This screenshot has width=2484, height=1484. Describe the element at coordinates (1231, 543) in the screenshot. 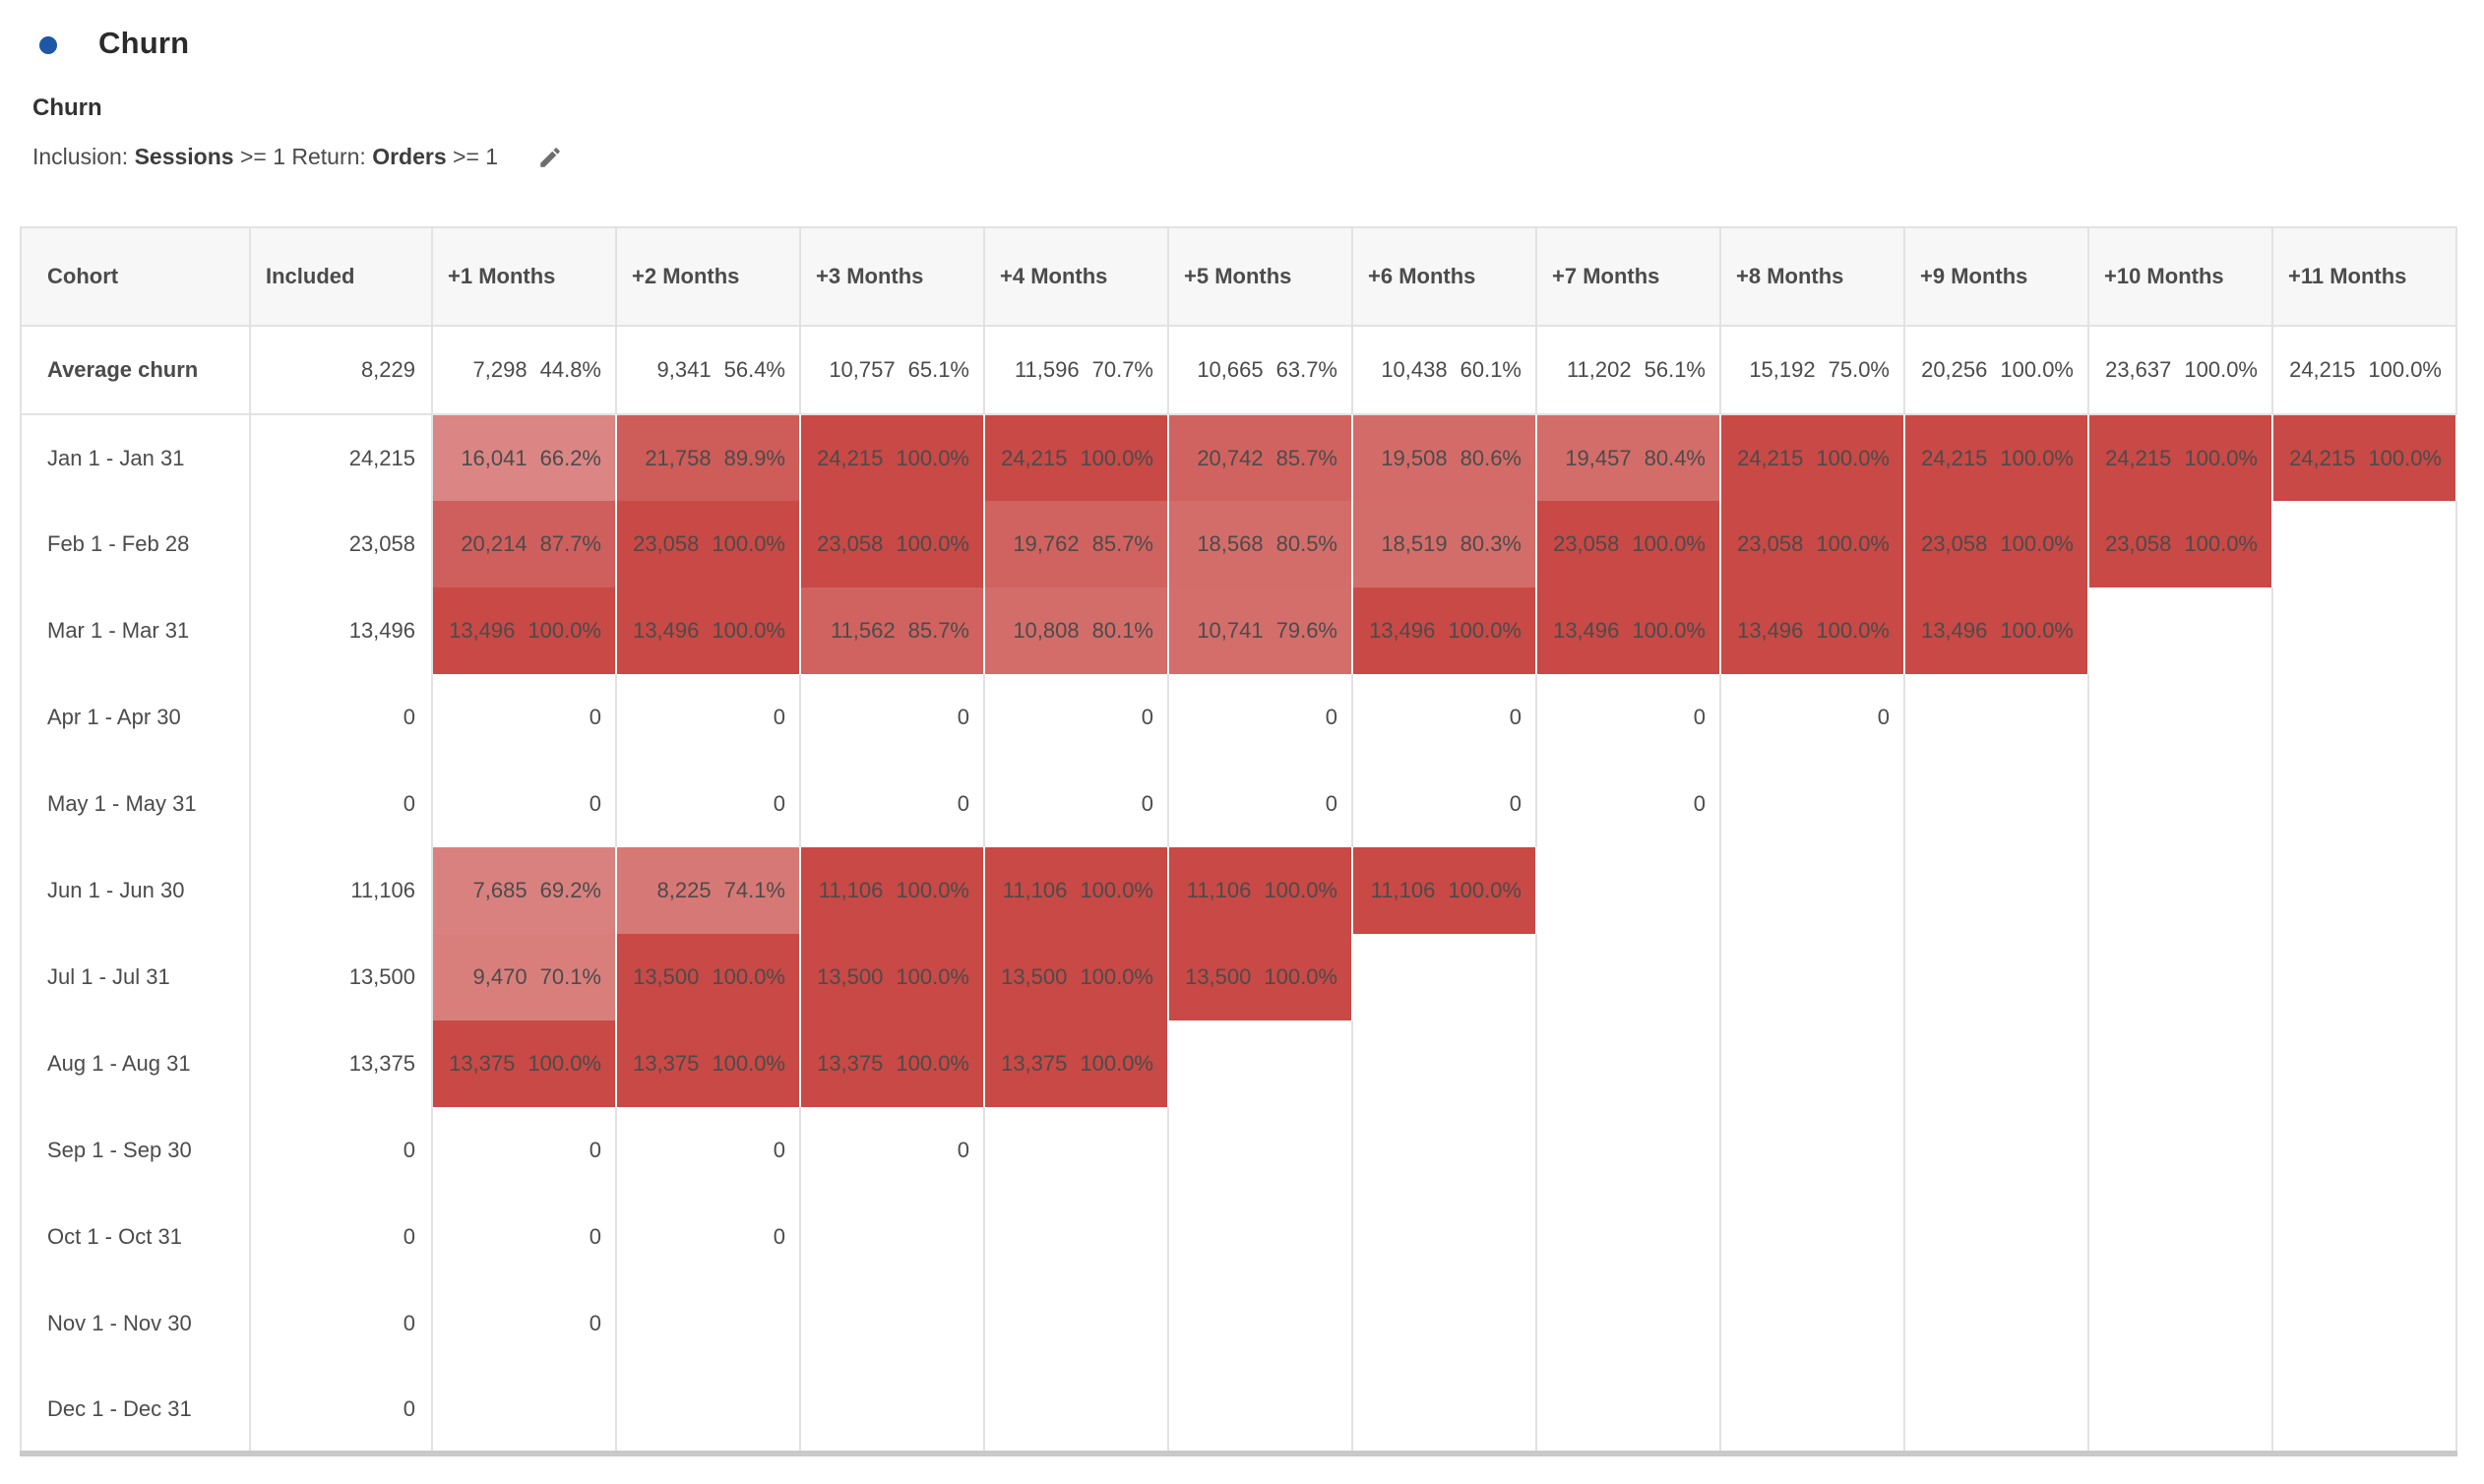

I see `cell-count: 18,568` at that location.